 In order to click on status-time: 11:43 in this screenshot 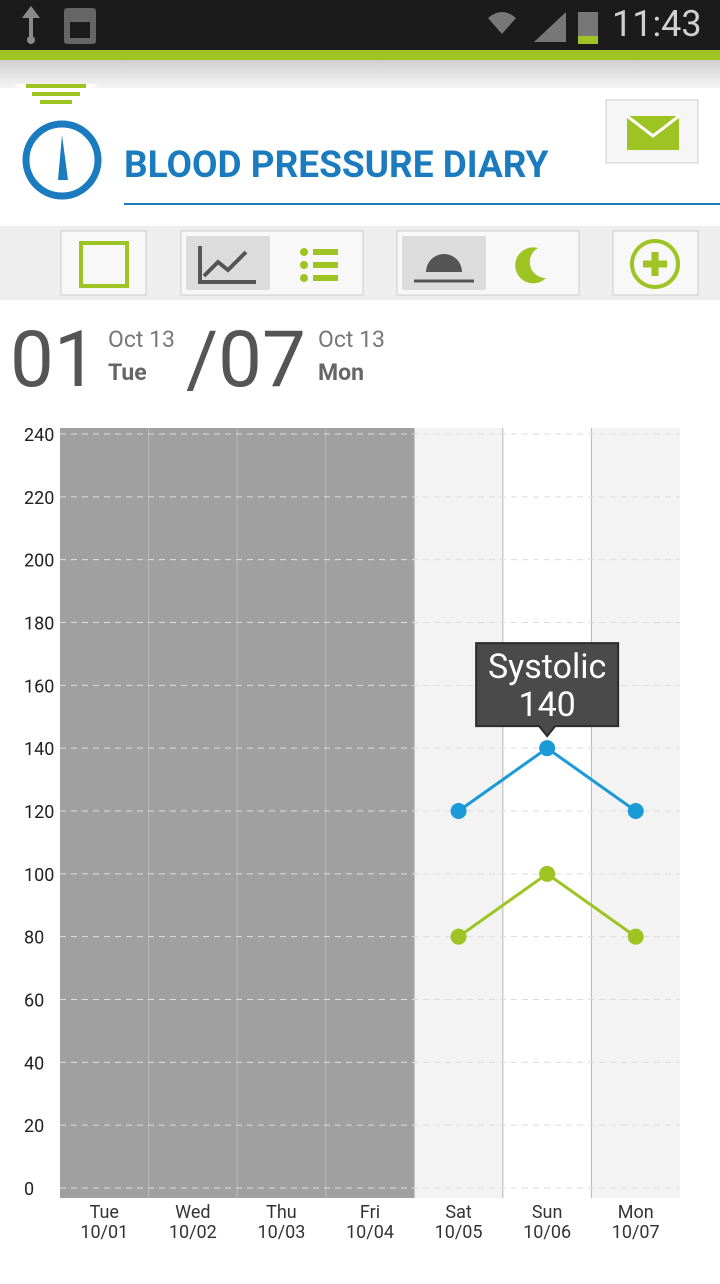, I will do `click(657, 24)`.